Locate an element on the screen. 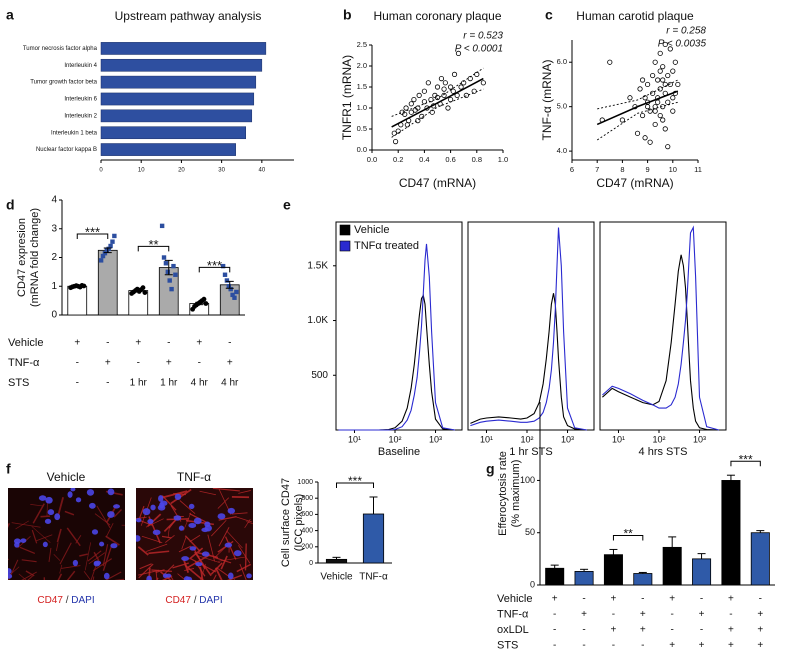  y-tick-label: 1.0 is located at coordinates (362, 107).